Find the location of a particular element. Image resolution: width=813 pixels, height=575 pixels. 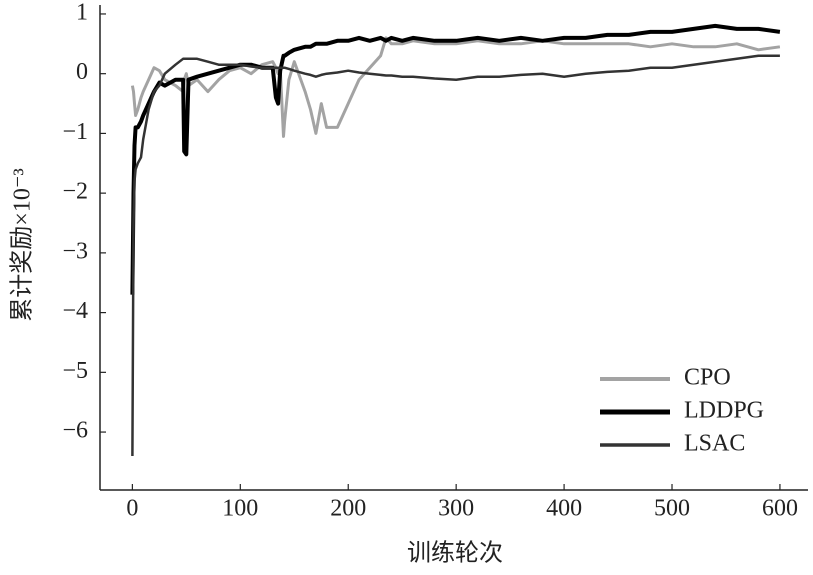

legend-label: LDDPG is located at coordinates (724, 411).